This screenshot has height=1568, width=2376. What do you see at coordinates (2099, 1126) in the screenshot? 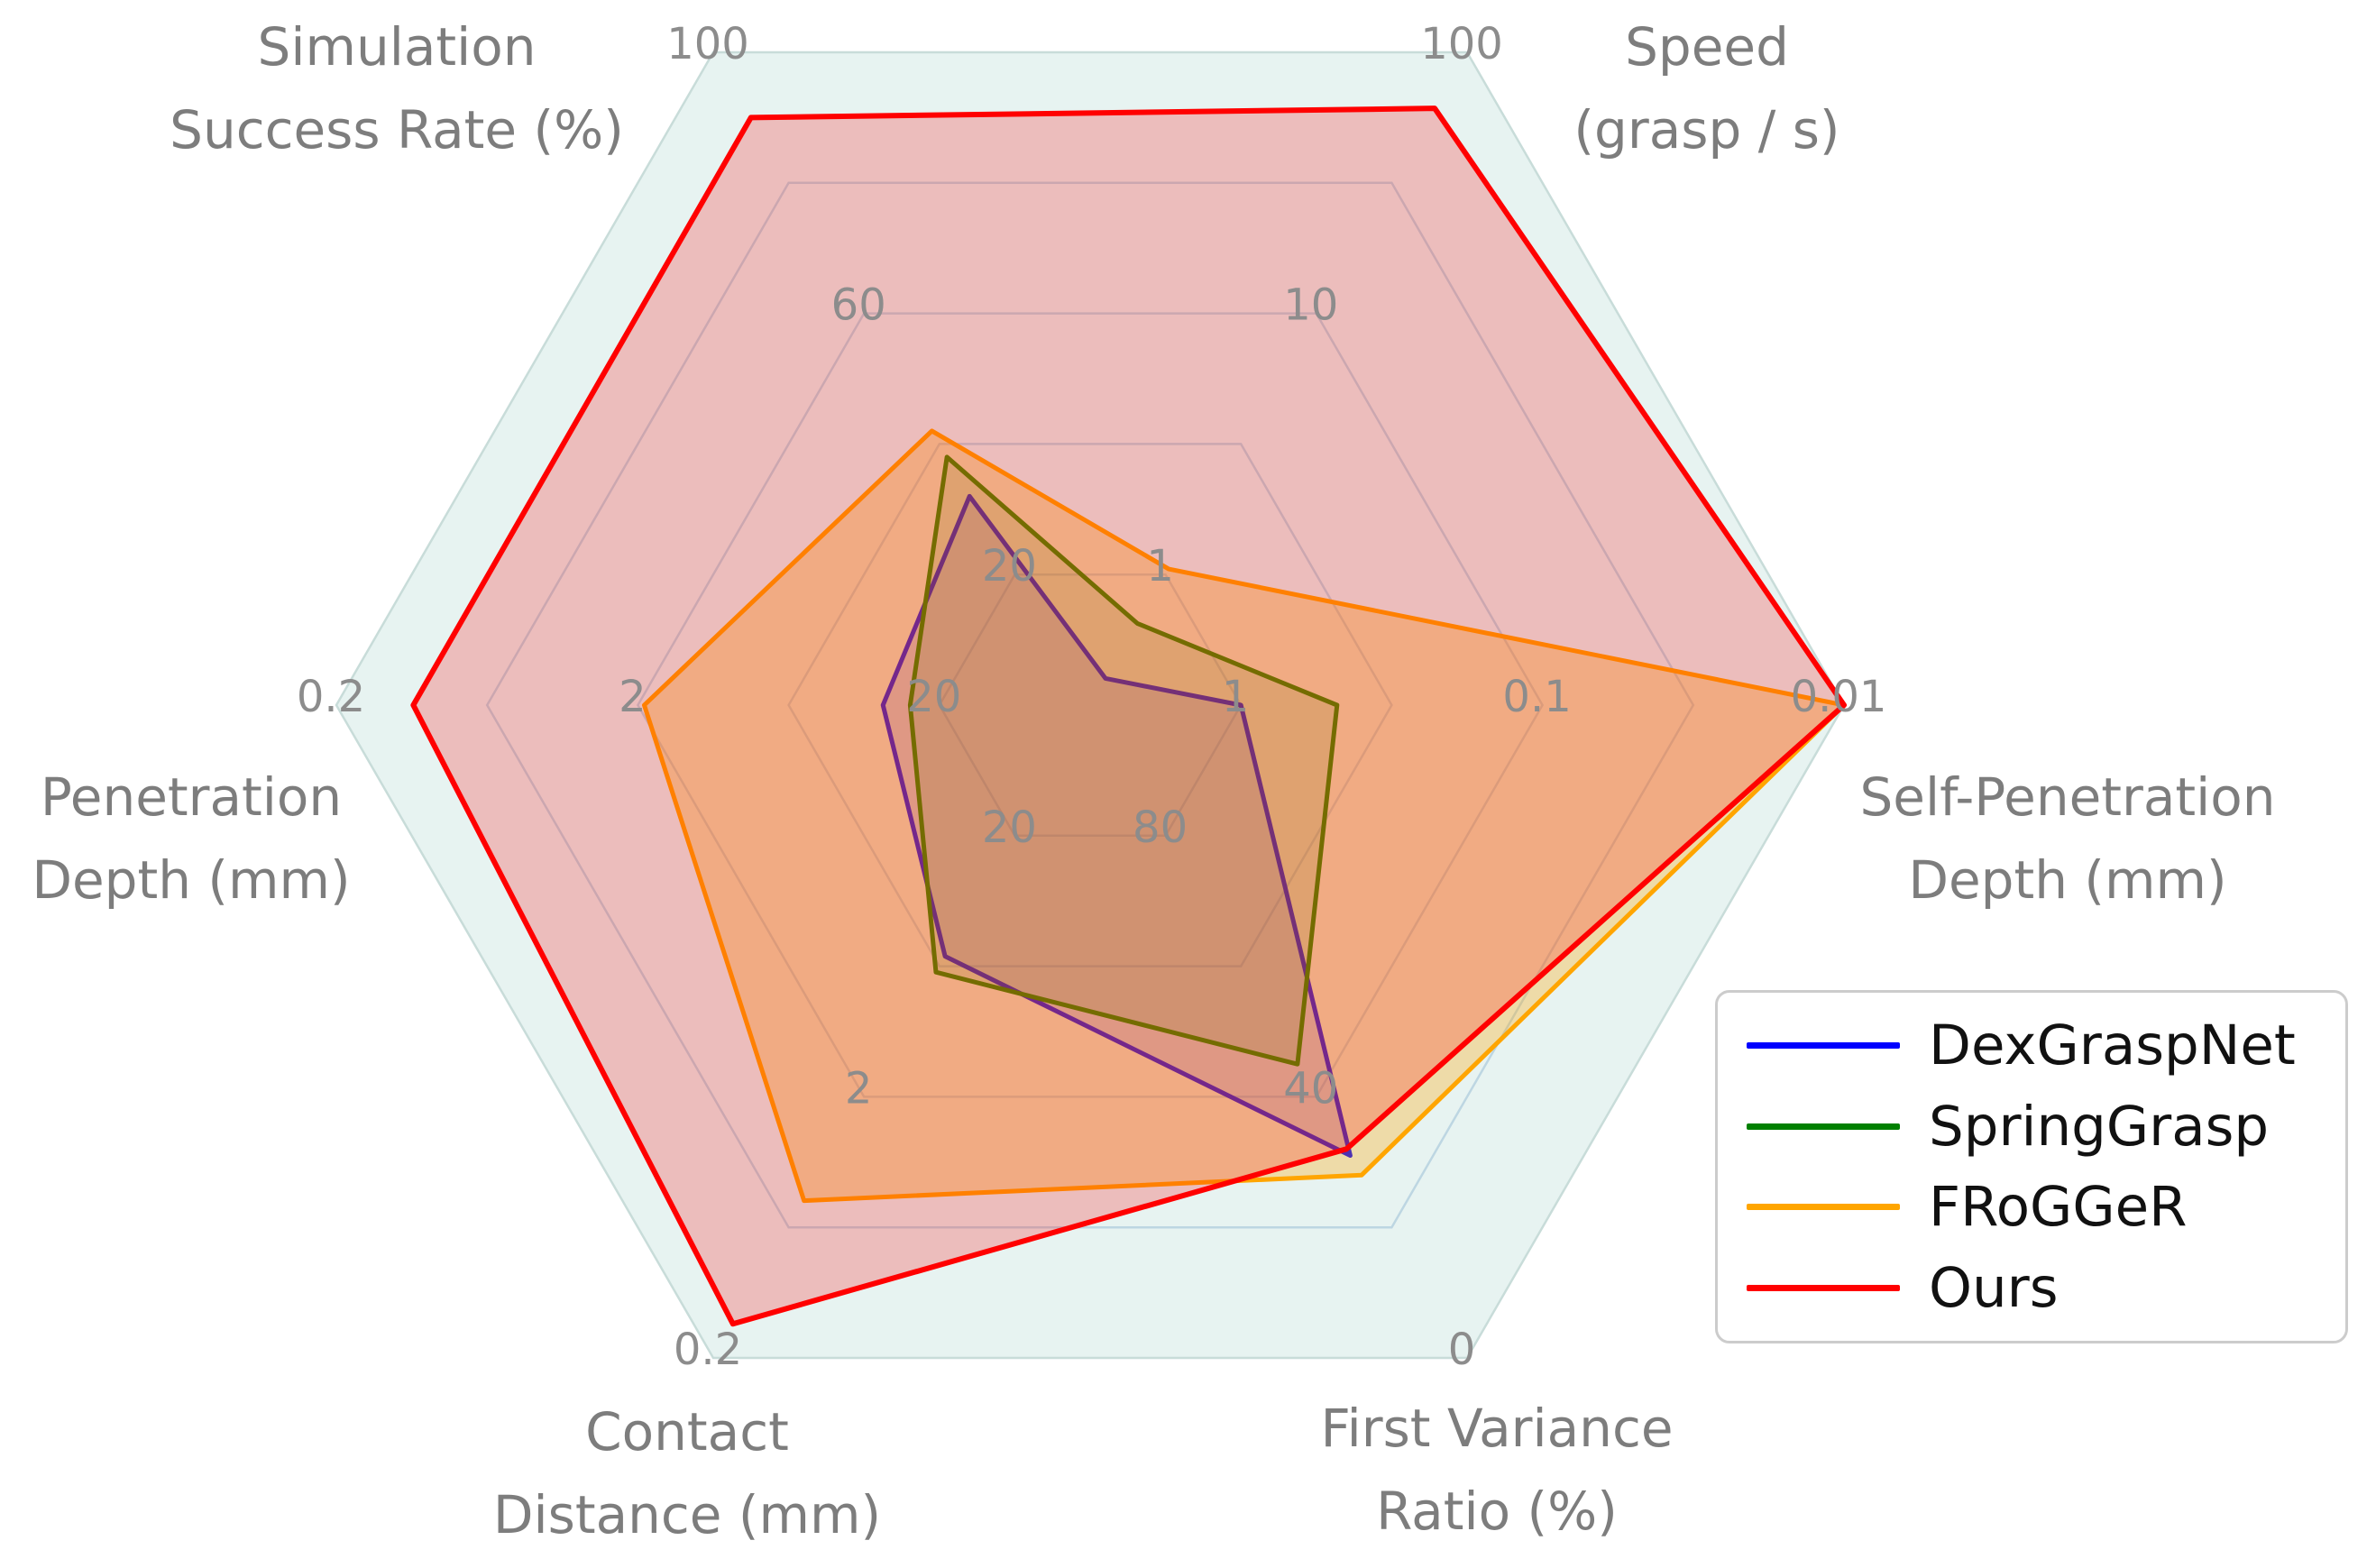
I see `legend-label: SpringGrasp` at bounding box center [2099, 1126].